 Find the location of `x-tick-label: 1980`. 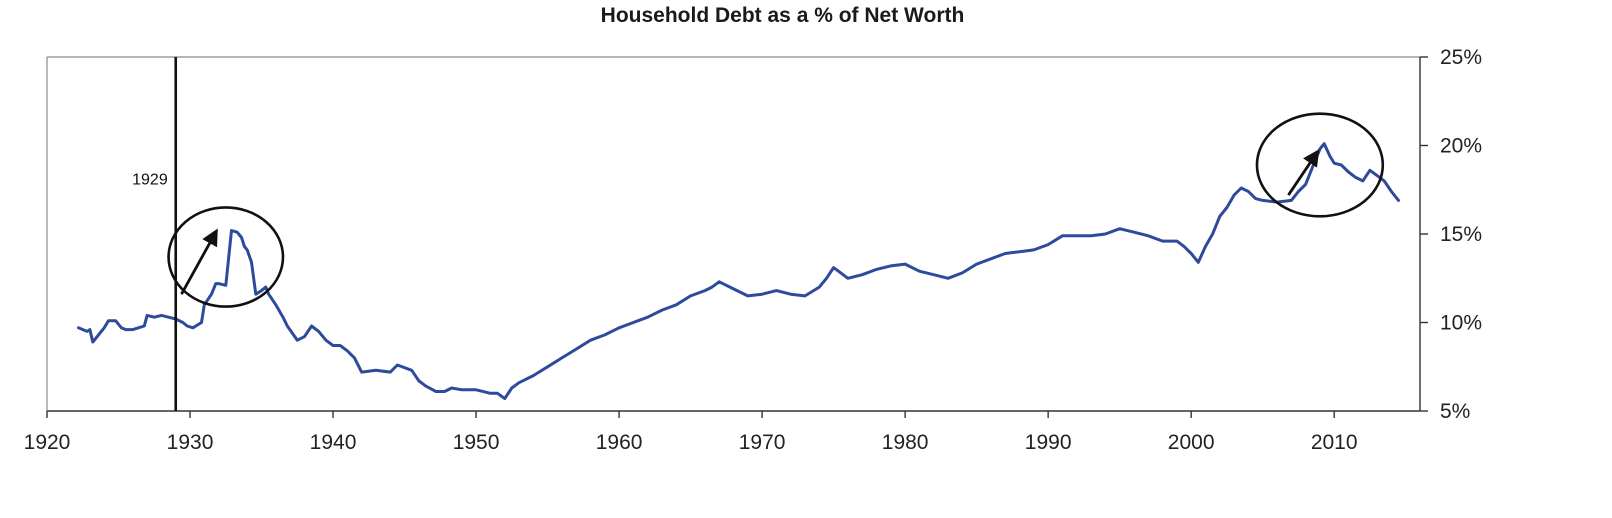

x-tick-label: 1980 is located at coordinates (905, 442).